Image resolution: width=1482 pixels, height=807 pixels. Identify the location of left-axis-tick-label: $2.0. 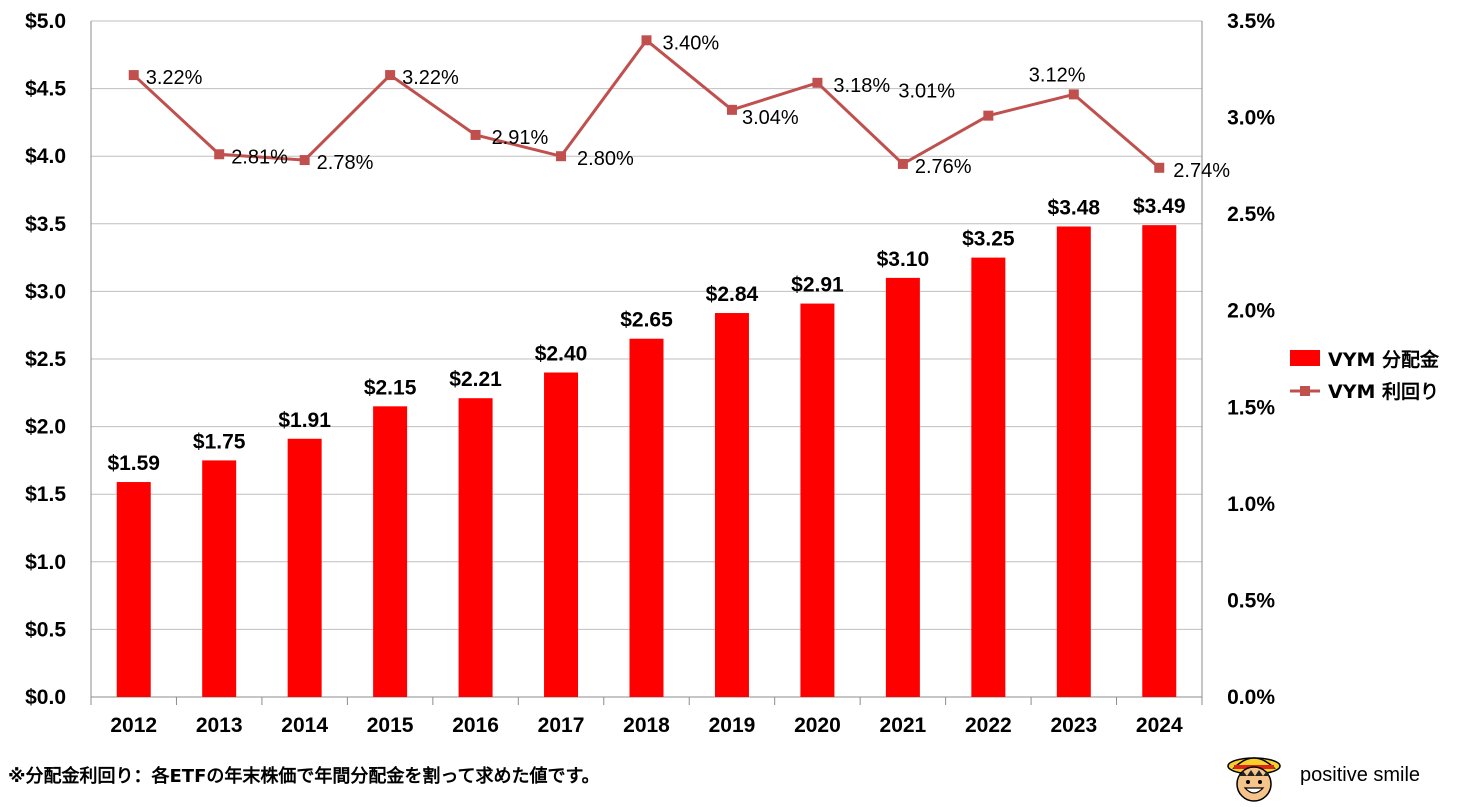
(45, 427).